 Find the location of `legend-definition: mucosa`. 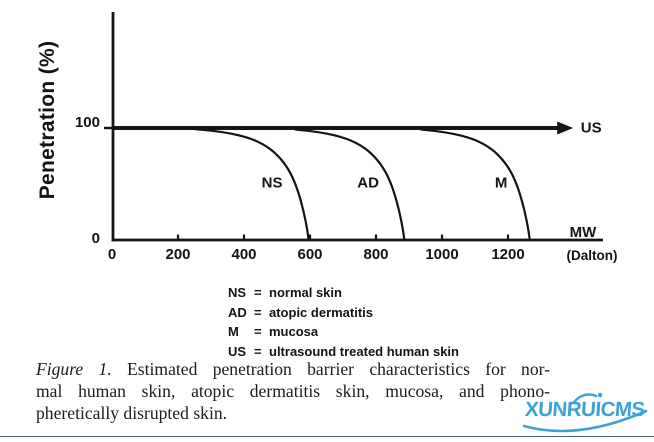

legend-definition: mucosa is located at coordinates (294, 332).